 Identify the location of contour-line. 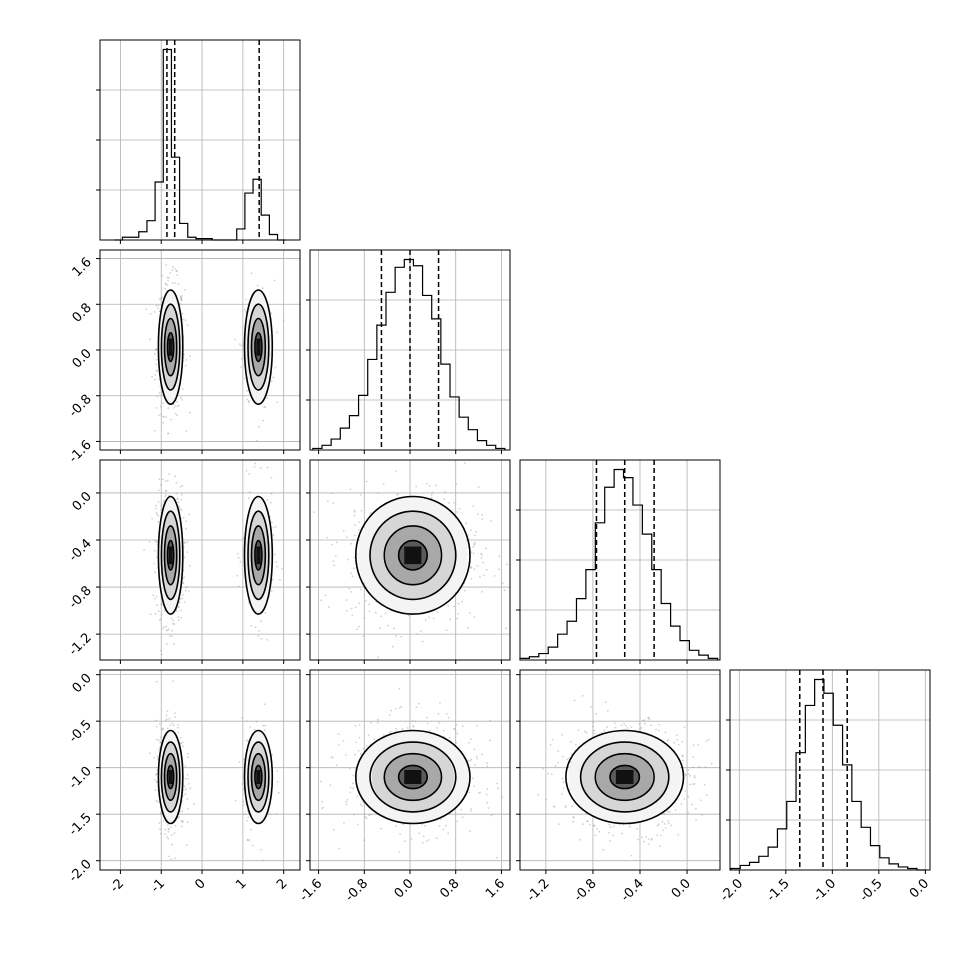
(413, 777).